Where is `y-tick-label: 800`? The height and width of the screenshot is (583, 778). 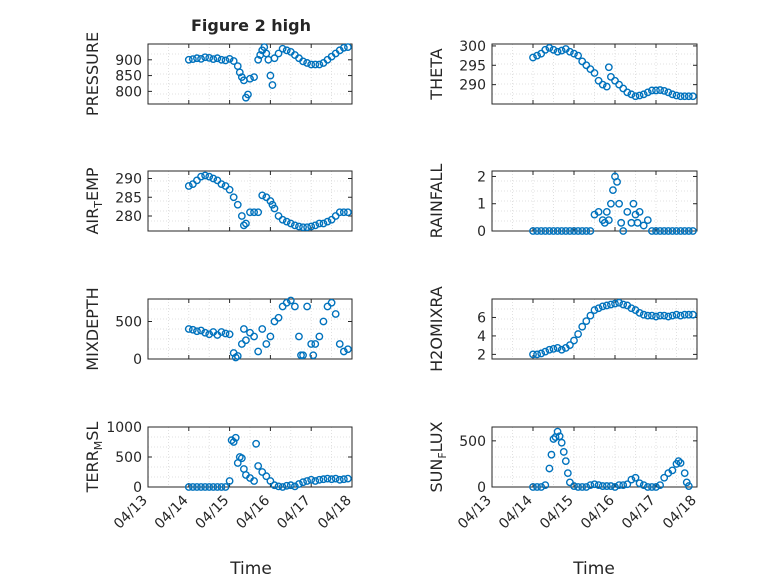 y-tick-label: 800 is located at coordinates (128, 92).